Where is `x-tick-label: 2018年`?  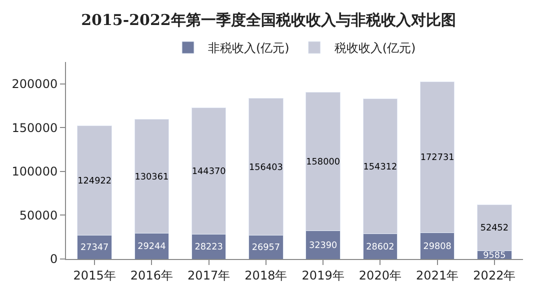 x-tick-label: 2018年 is located at coordinates (266, 275).